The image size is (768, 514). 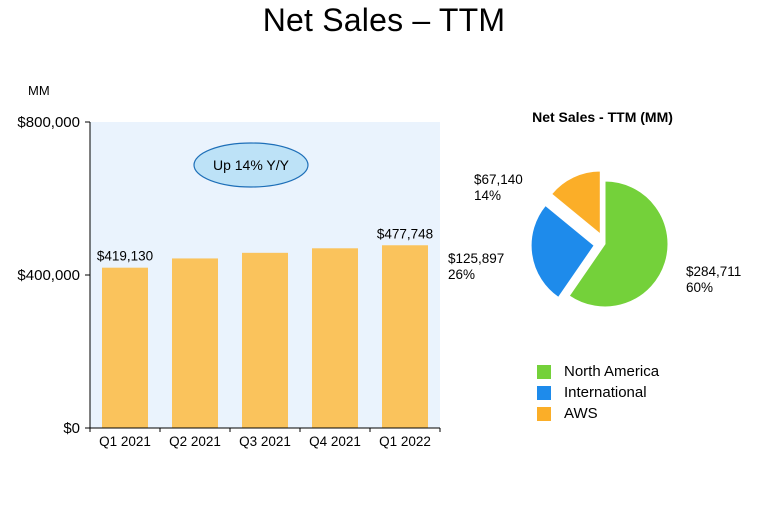 I want to click on legend-item-aws: AWS, so click(x=598, y=413).